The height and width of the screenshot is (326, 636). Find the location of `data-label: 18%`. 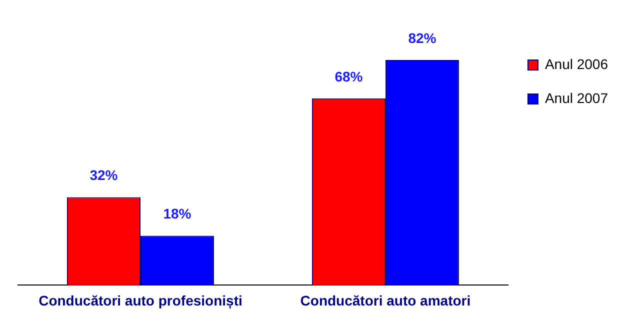

data-label: 18% is located at coordinates (177, 214).